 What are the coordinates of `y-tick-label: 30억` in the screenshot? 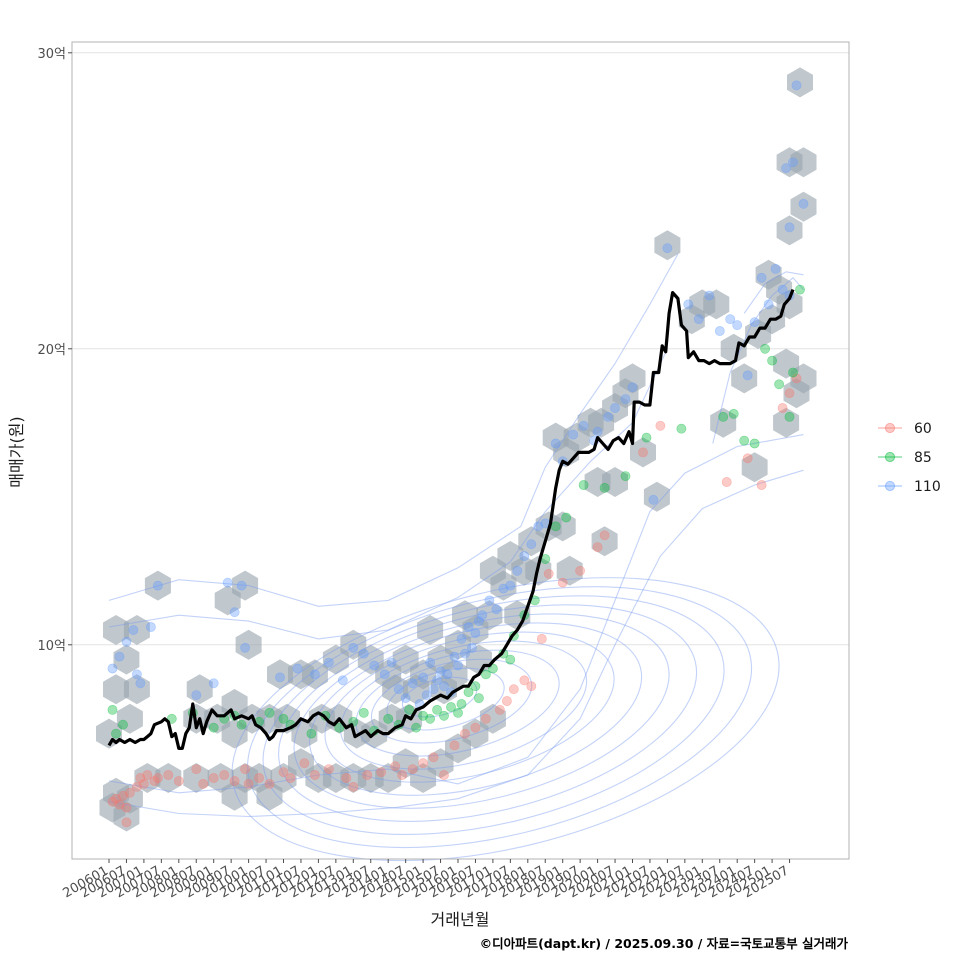 It's located at (51, 54).